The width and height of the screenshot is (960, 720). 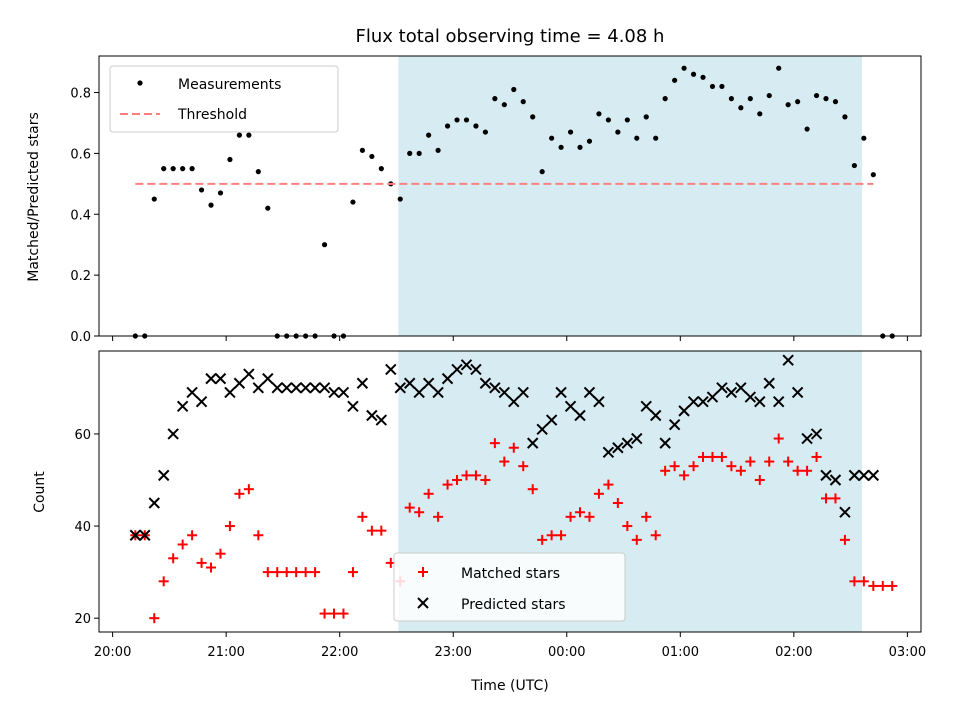 I want to click on legend-marker-measurements, so click(x=140, y=83).